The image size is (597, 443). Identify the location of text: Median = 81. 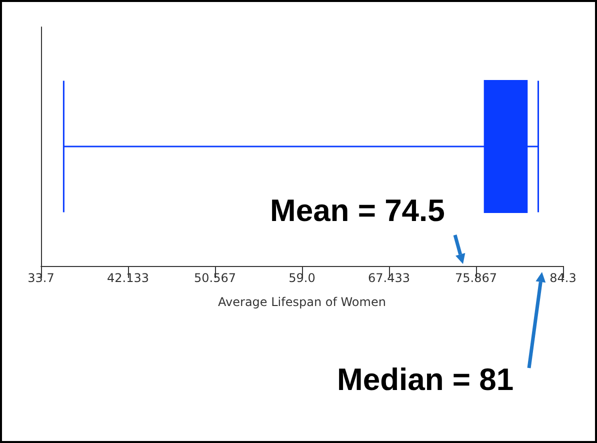
(425, 379).